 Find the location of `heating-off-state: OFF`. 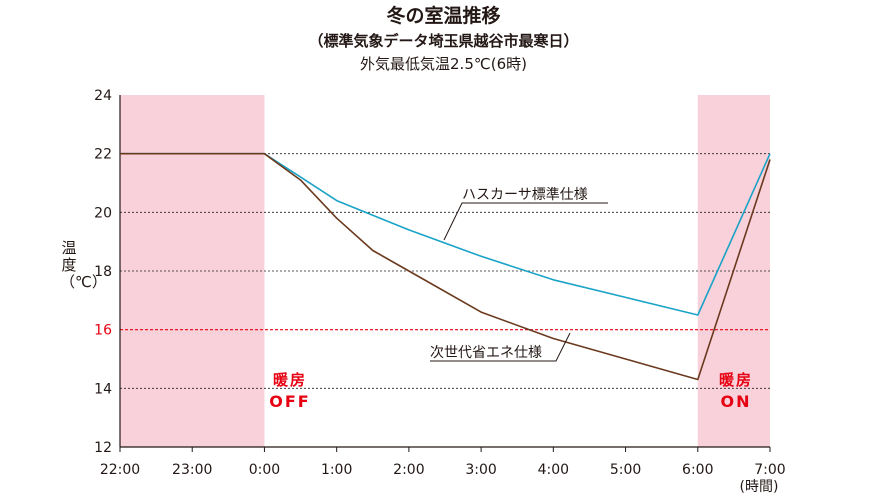

heating-off-state: OFF is located at coordinates (290, 401).